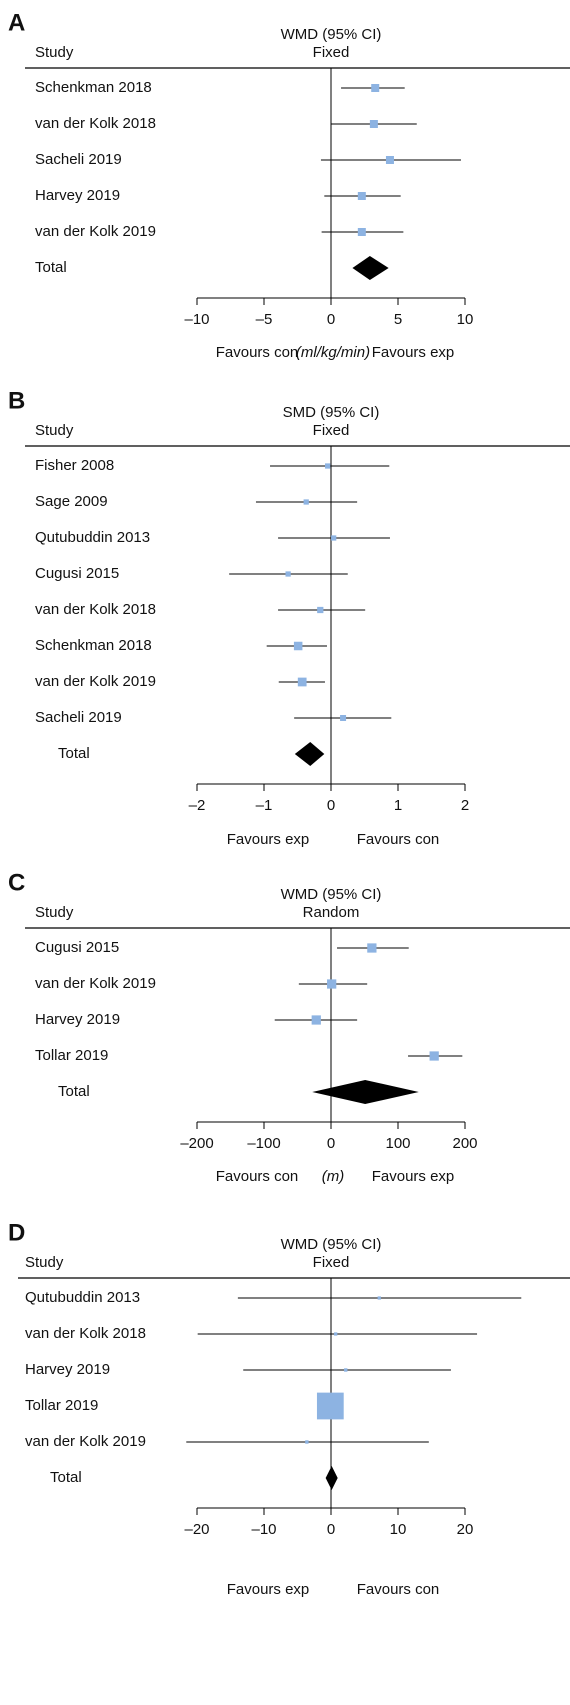  What do you see at coordinates (74, 465) in the screenshot?
I see `study-label: Fisher 2008` at bounding box center [74, 465].